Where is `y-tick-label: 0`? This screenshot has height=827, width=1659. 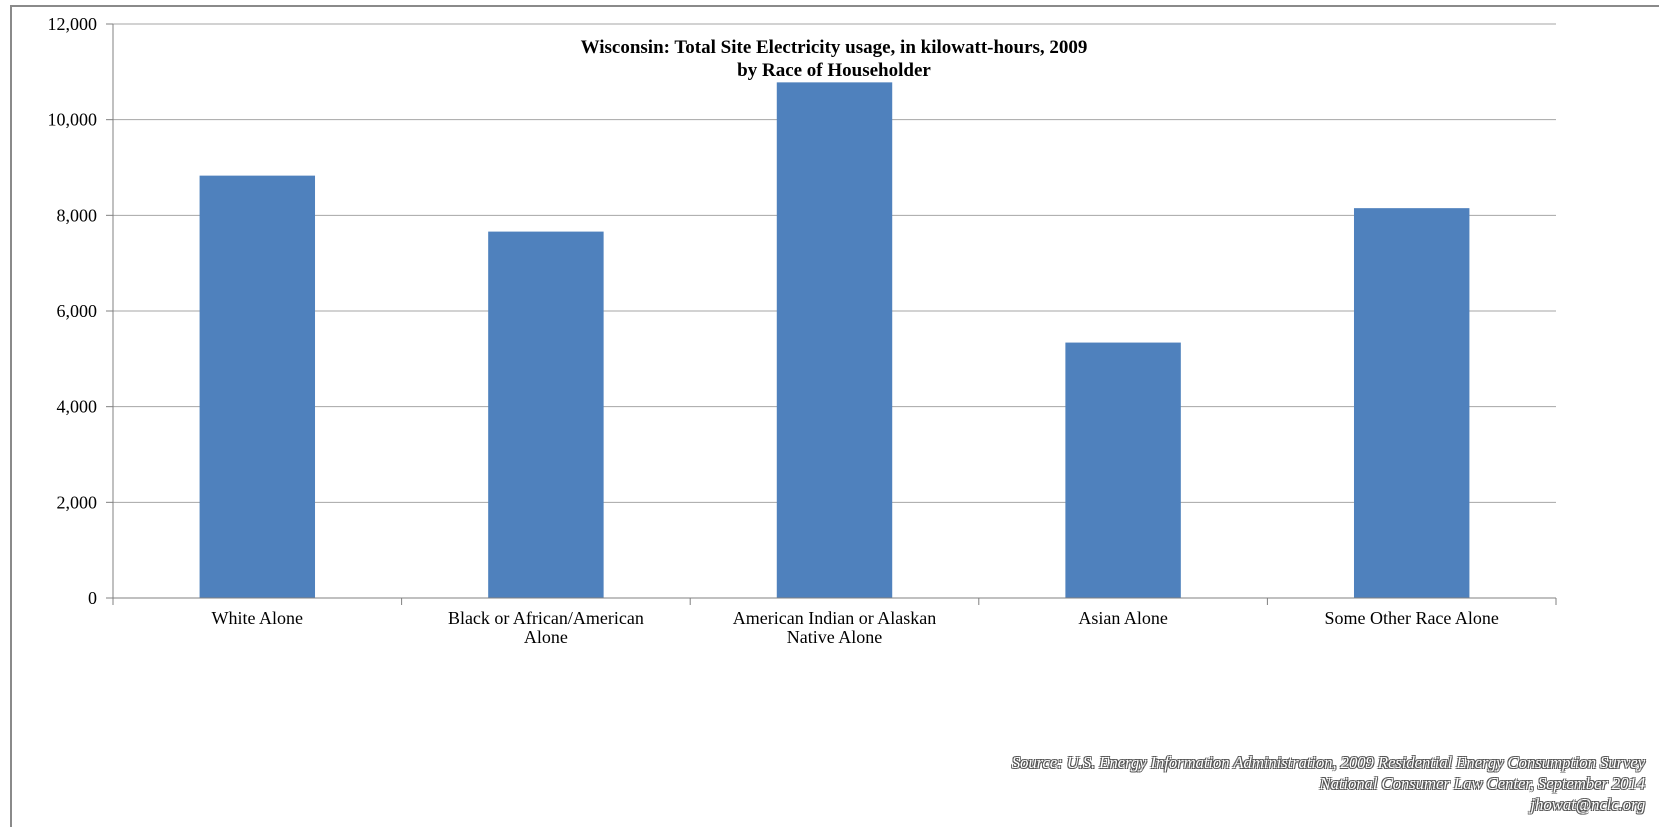
y-tick-label: 0 is located at coordinates (92, 598).